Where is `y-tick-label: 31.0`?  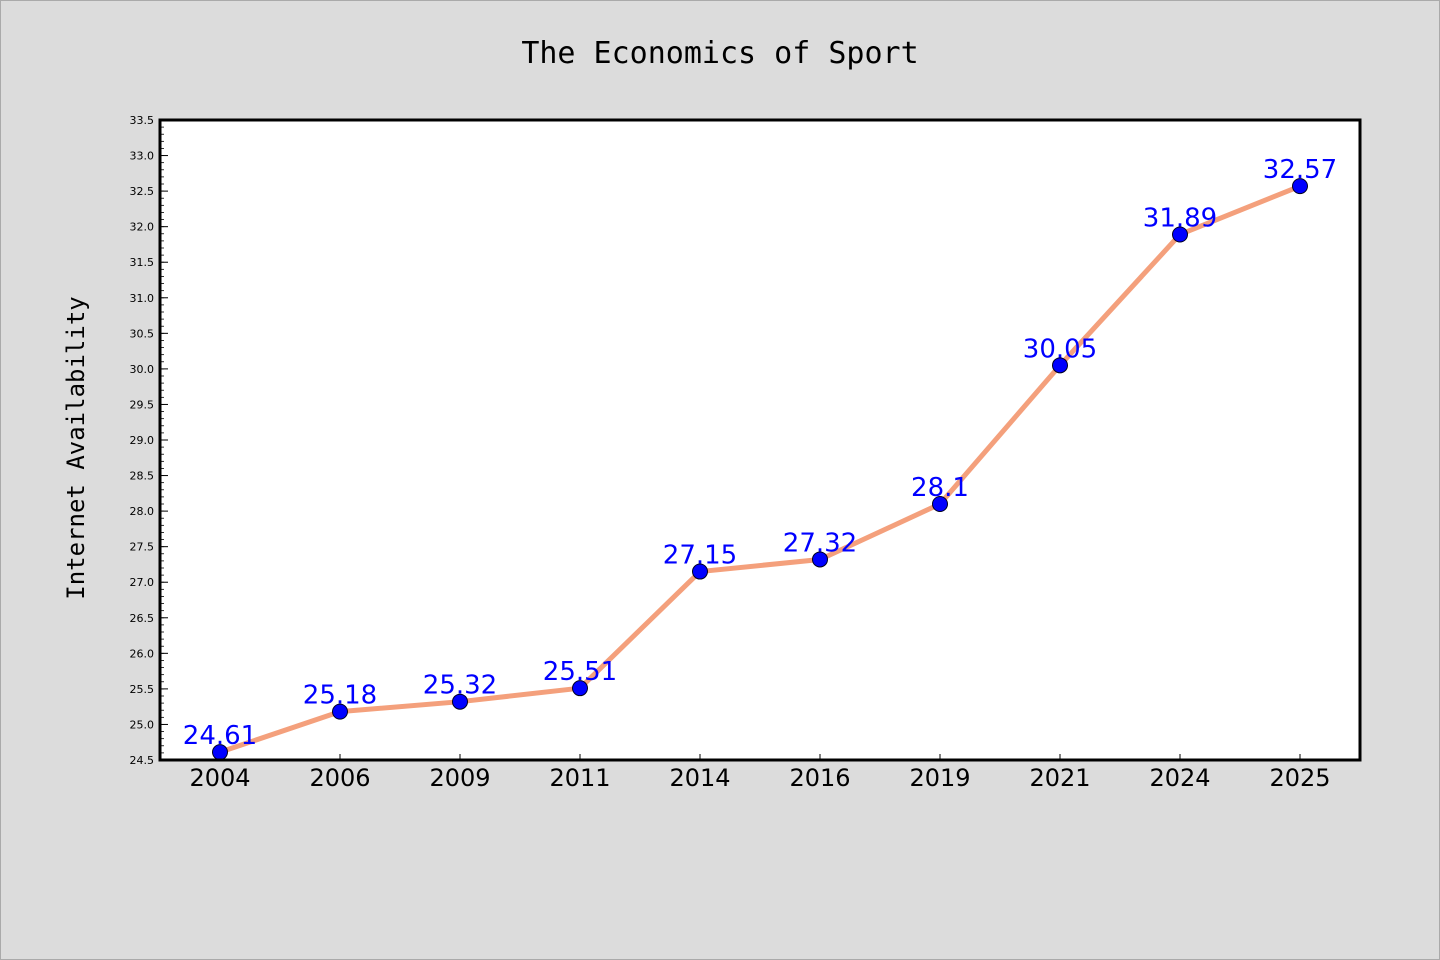 y-tick-label: 31.0 is located at coordinates (142, 298).